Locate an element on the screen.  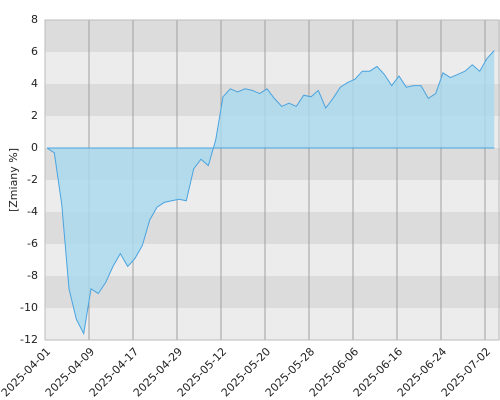
y-tick-label: -6 is located at coordinates (32, 243).